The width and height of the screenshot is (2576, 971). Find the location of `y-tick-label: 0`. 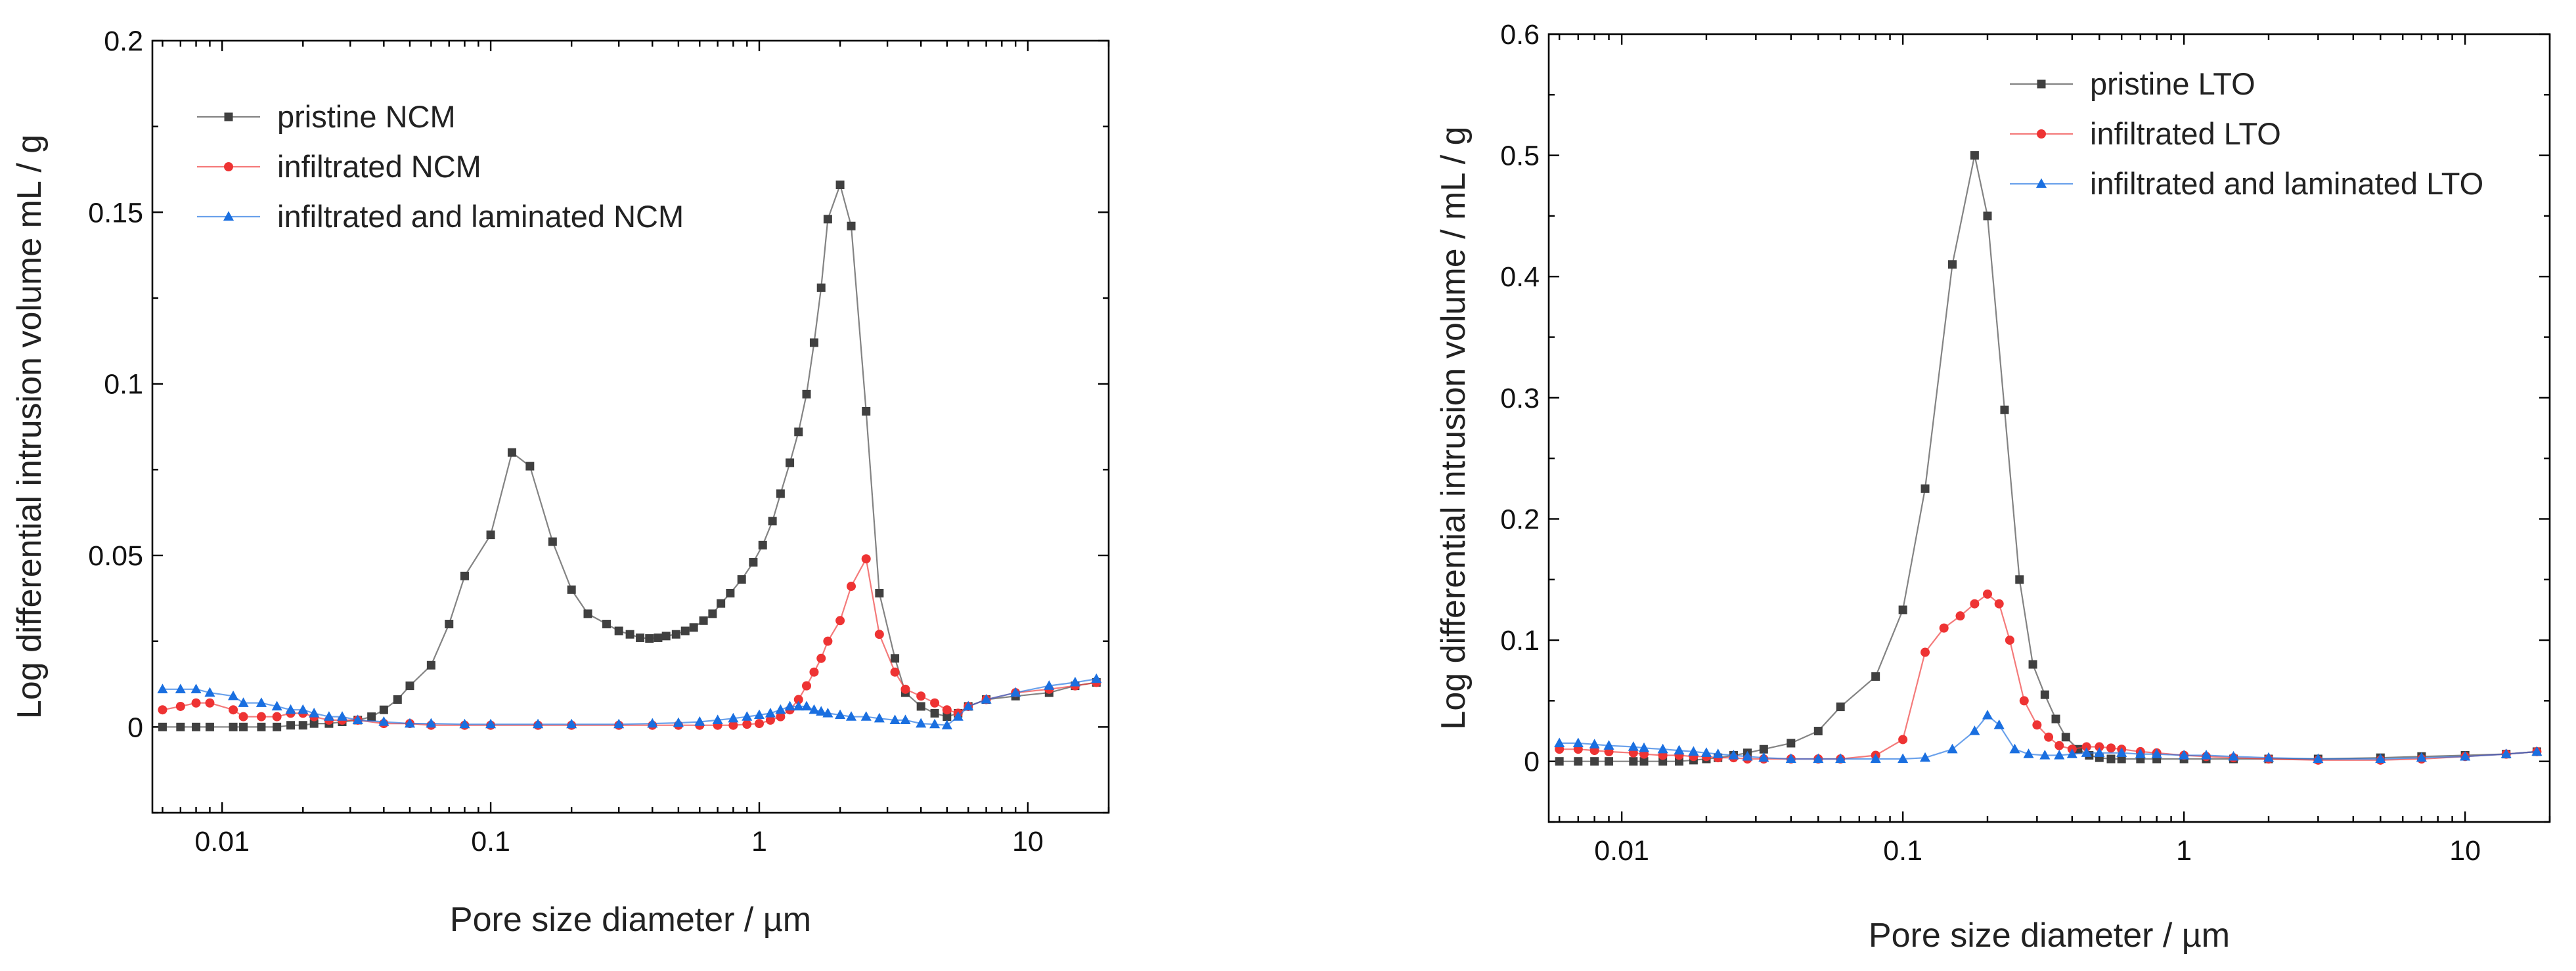

y-tick-label: 0 is located at coordinates (135, 727).